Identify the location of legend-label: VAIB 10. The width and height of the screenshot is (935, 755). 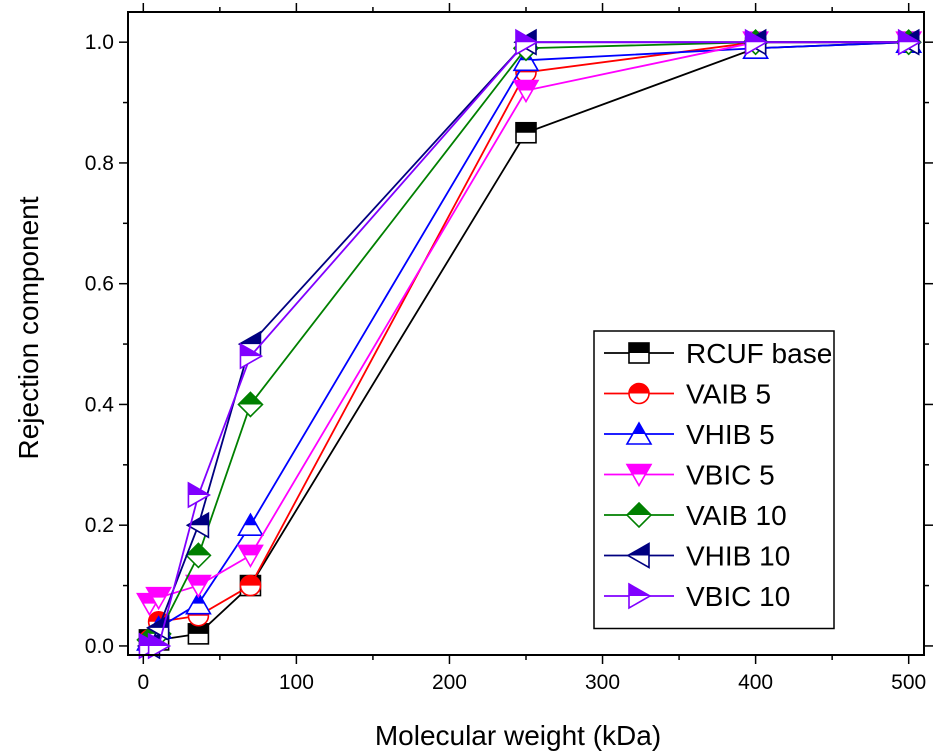
(736, 515).